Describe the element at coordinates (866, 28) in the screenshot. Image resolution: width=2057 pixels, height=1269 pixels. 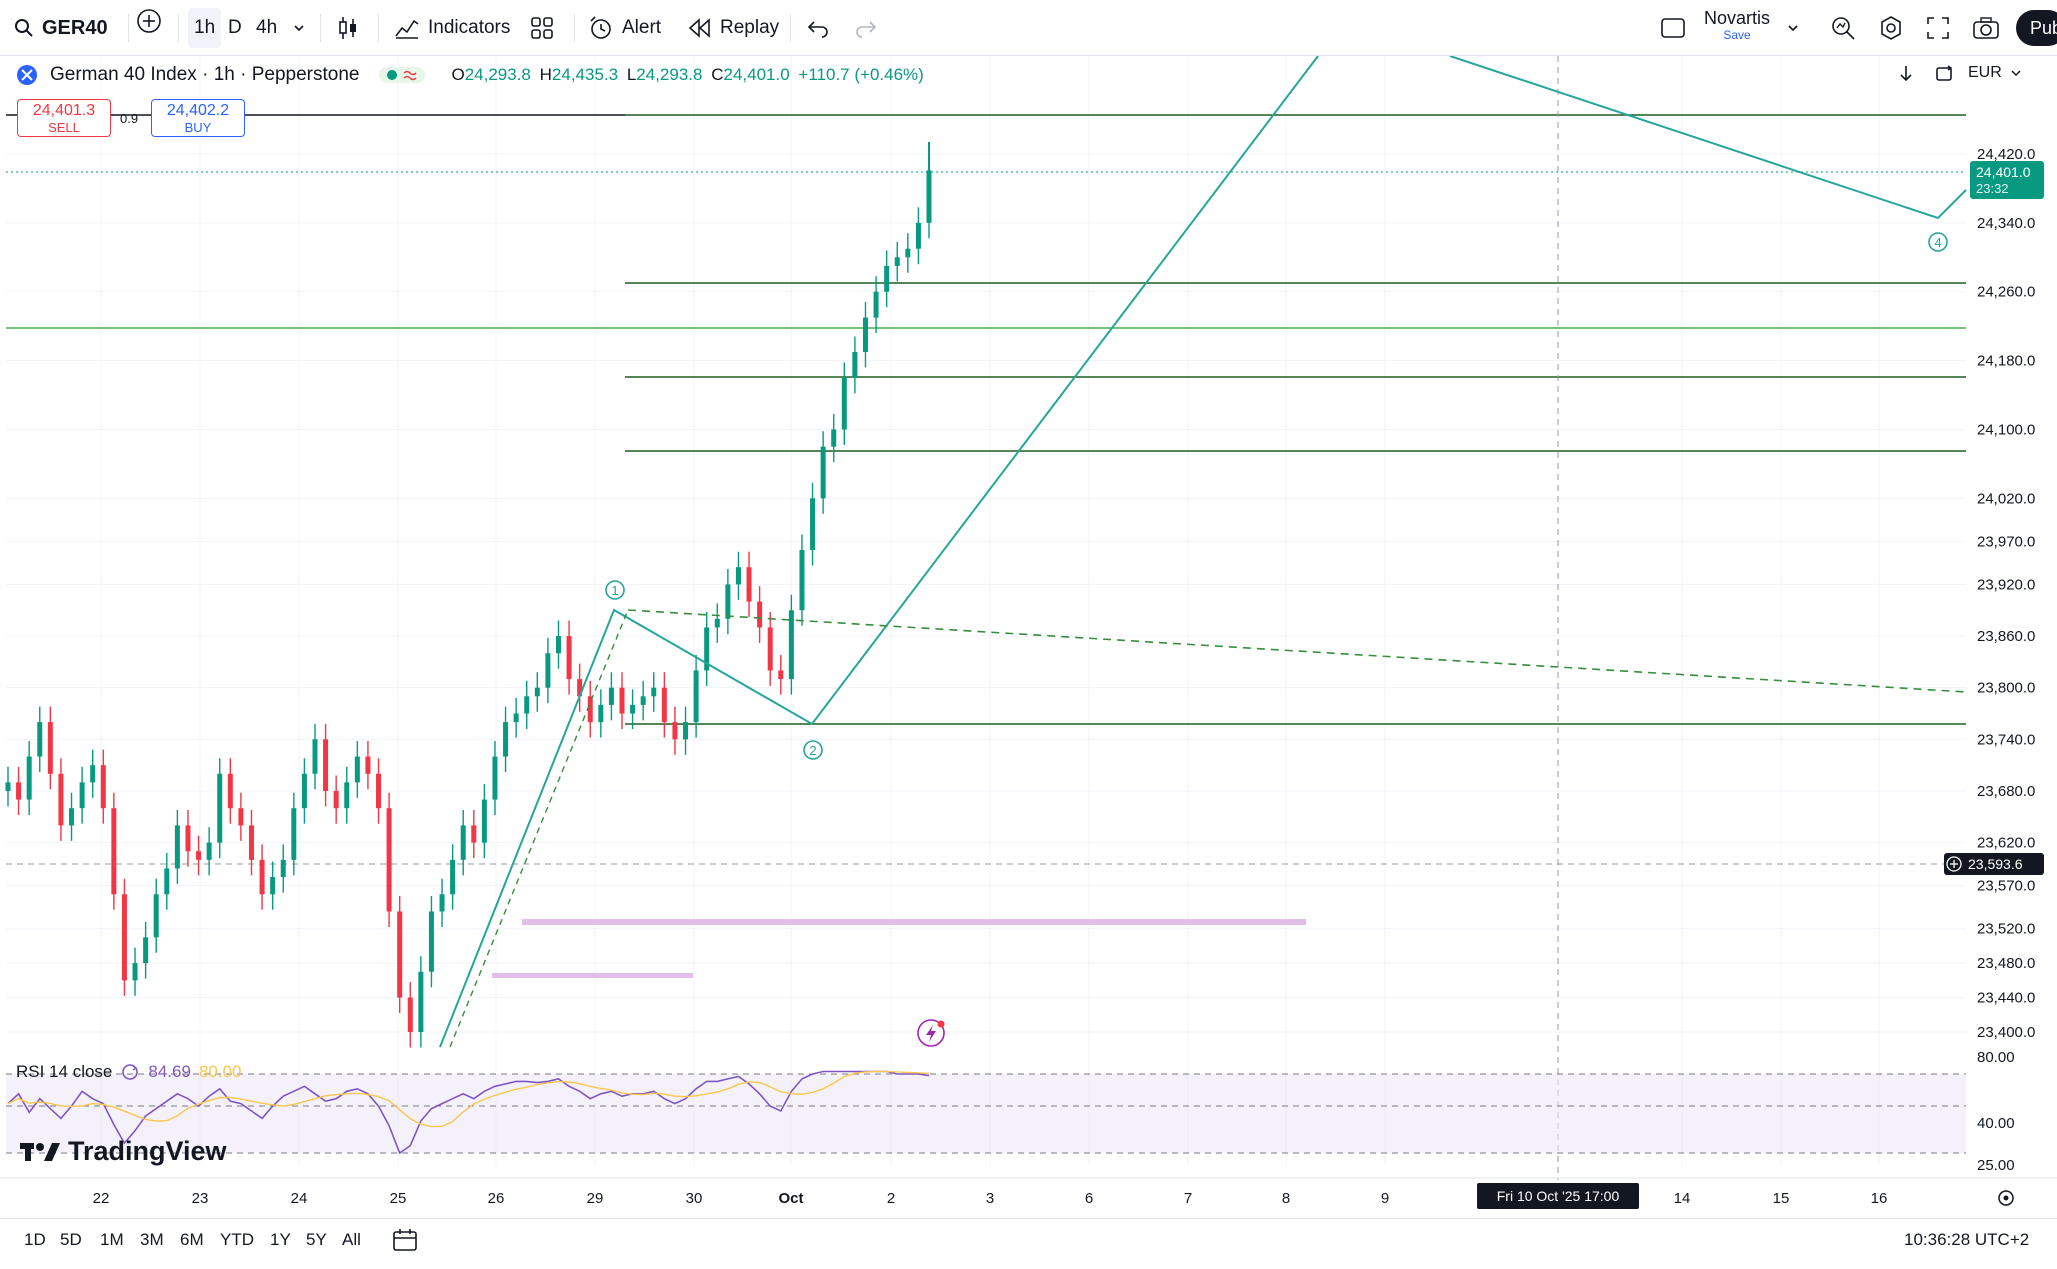
I see `redo-button` at that location.